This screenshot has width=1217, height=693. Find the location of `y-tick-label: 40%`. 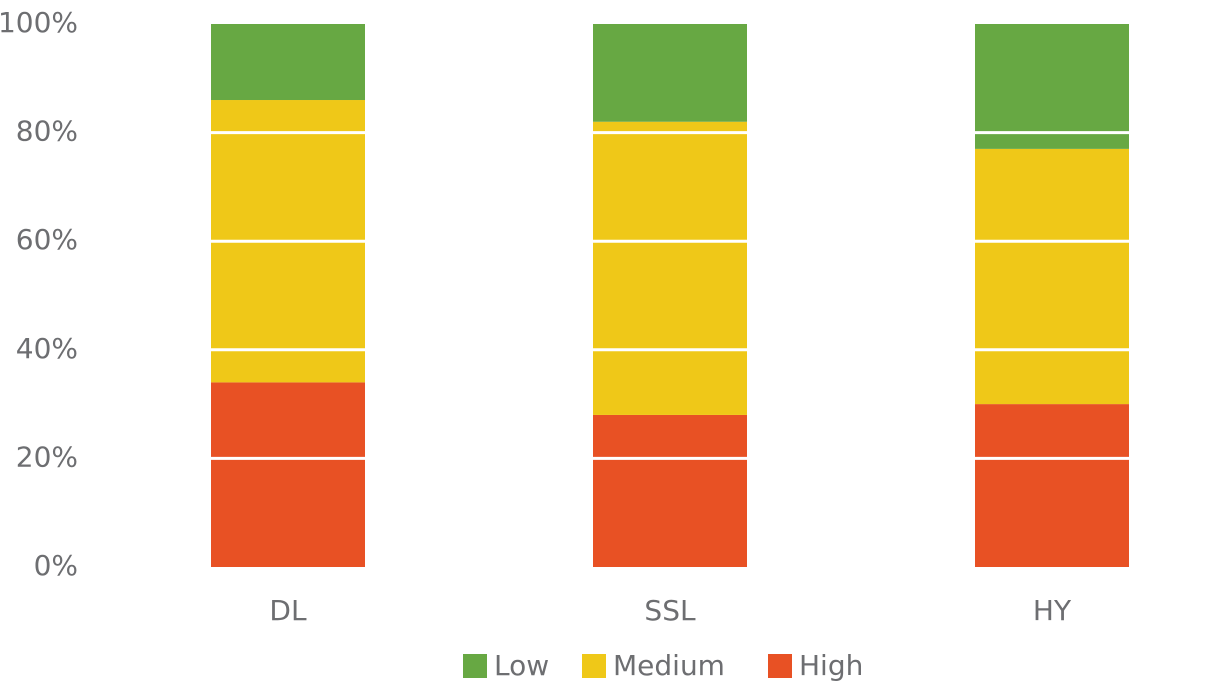

y-tick-label: 40% is located at coordinates (47, 348).